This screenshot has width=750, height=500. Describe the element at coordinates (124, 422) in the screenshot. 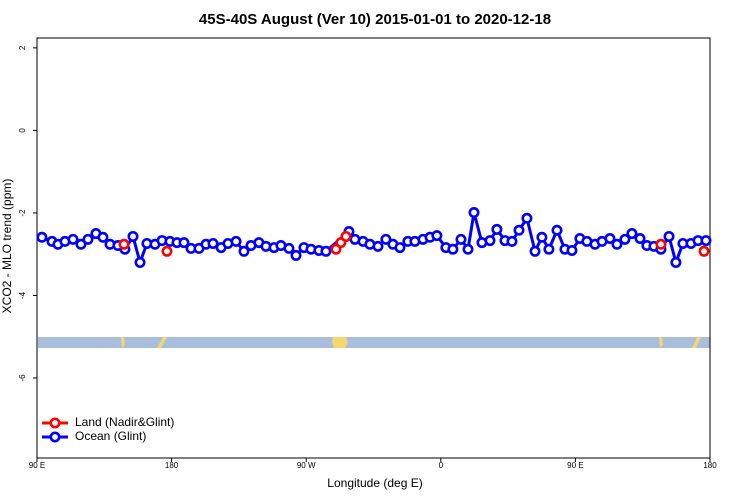

I see `legend-label: Land (Nadir&Glint)` at that location.